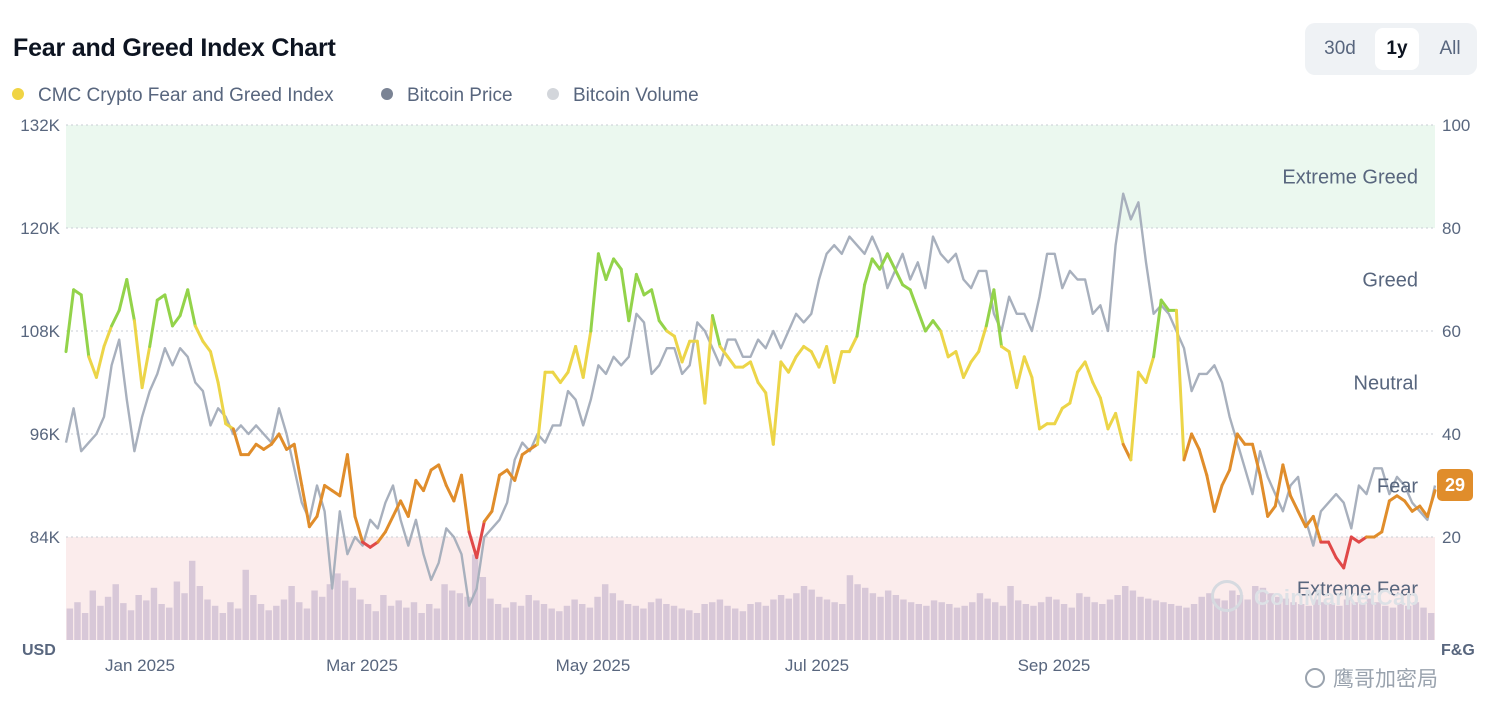 This screenshot has height=702, width=1487. What do you see at coordinates (1340, 48) in the screenshot?
I see `range-30d-button: 30d` at bounding box center [1340, 48].